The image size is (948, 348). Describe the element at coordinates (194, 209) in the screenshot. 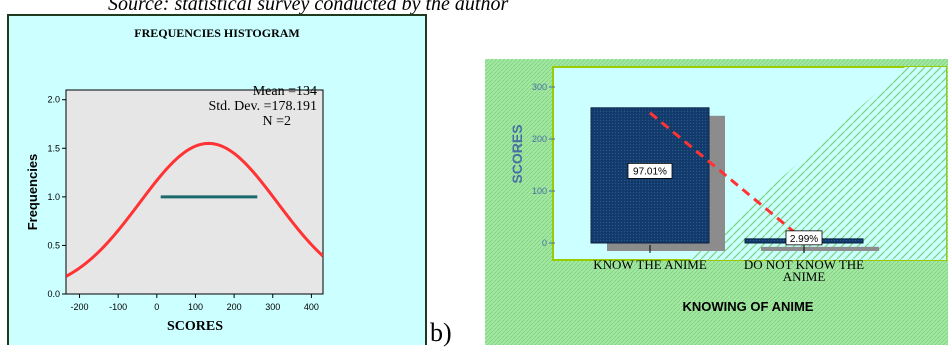

I see `normal-curve` at that location.